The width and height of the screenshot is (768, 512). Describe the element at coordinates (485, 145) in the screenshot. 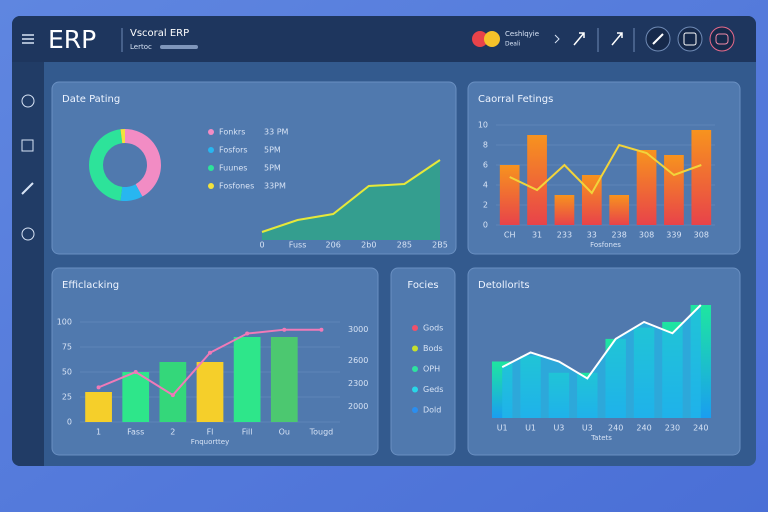

I see `y-tick-label: 8` at that location.